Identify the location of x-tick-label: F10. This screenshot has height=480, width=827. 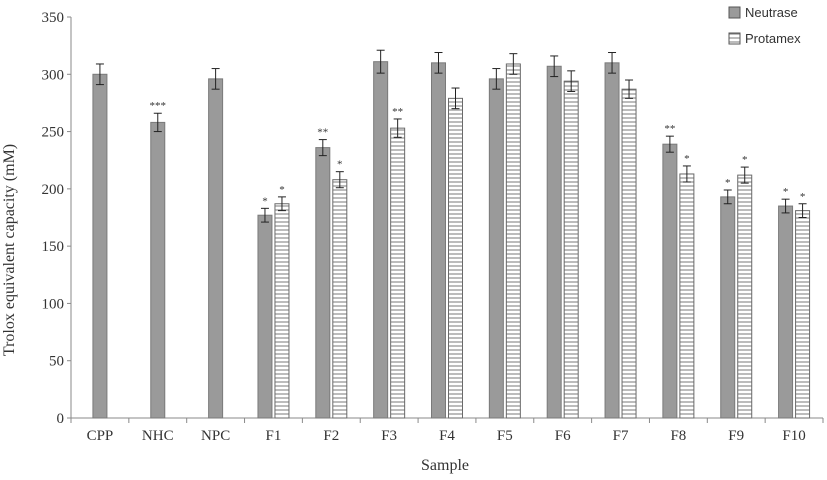
(793, 436).